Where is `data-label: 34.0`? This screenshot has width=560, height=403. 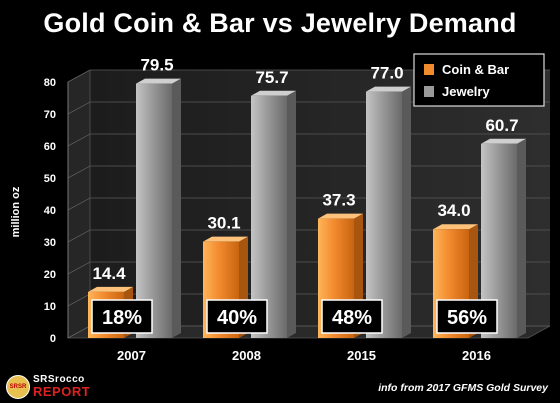 data-label: 34.0 is located at coordinates (453, 210).